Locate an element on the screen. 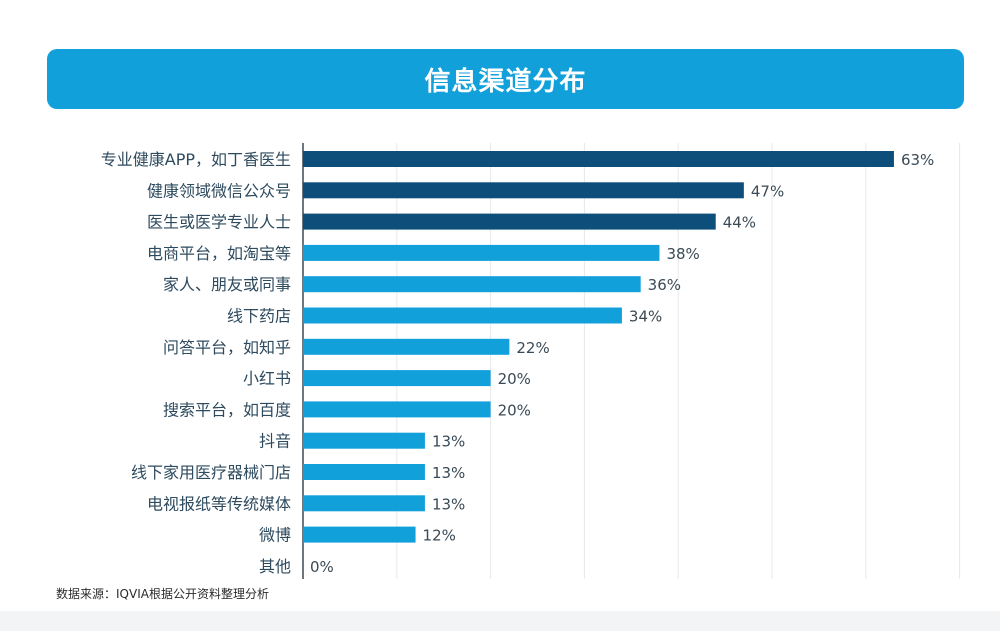 Image resolution: width=1000 pixels, height=631 pixels. category-label: 家人、朋友或同事 is located at coordinates (227, 284).